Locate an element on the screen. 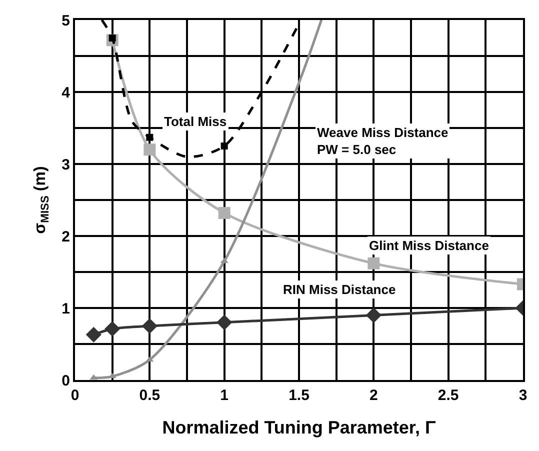  annotation: Total Miss is located at coordinates (195, 121).